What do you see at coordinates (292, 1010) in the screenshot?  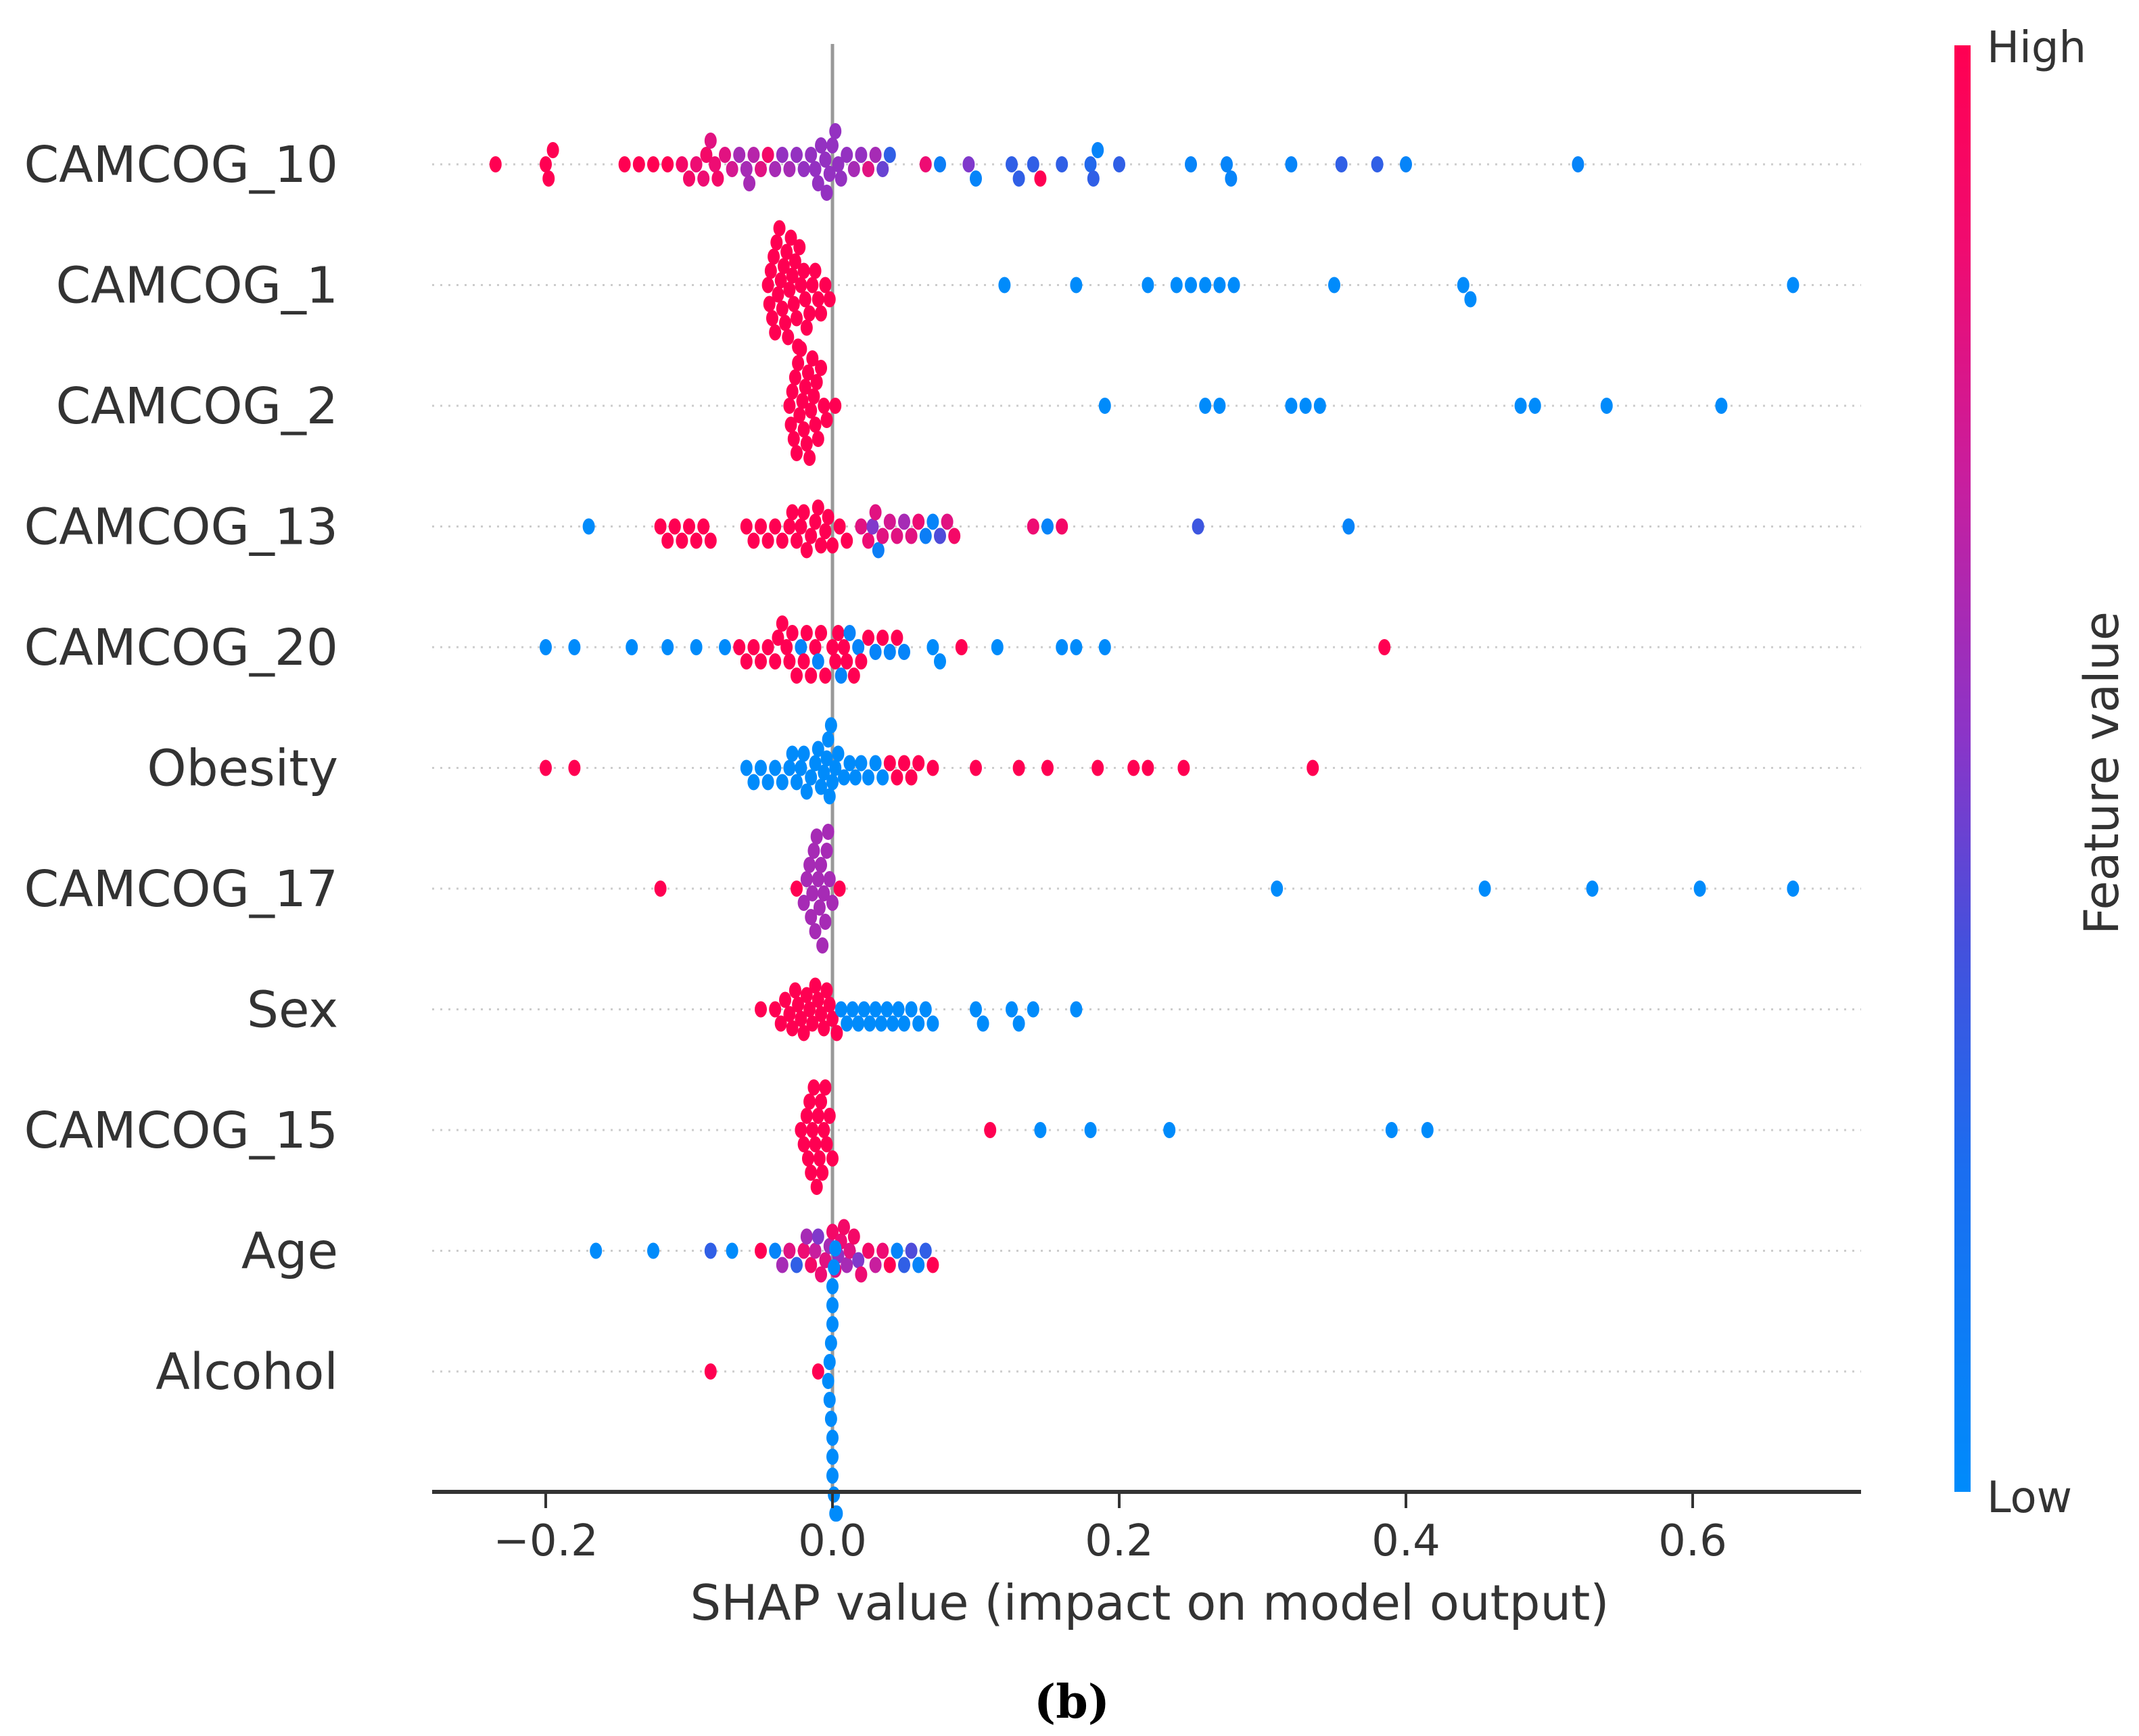 I see `feature-label: Sex` at bounding box center [292, 1010].